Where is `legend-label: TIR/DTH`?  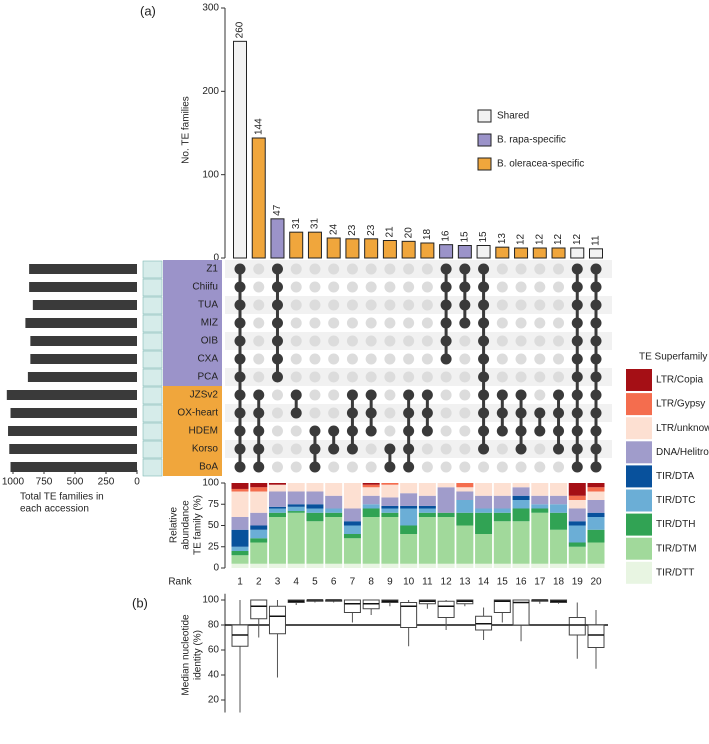
legend-label: TIR/DTH is located at coordinates (675, 524).